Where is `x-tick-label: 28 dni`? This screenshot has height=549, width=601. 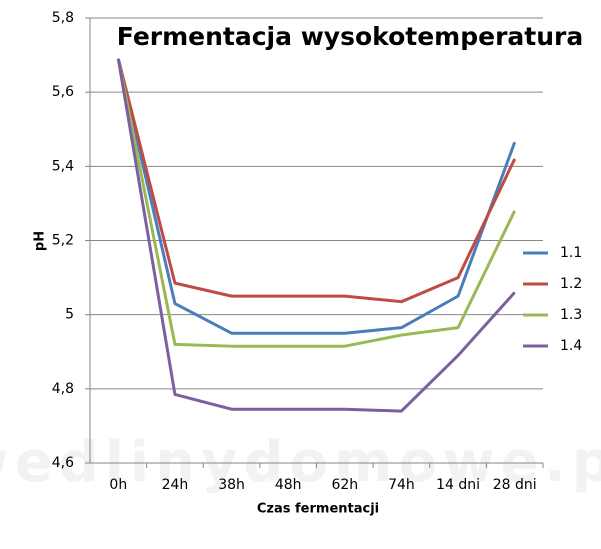
x-tick-label: 28 dni is located at coordinates (515, 485).